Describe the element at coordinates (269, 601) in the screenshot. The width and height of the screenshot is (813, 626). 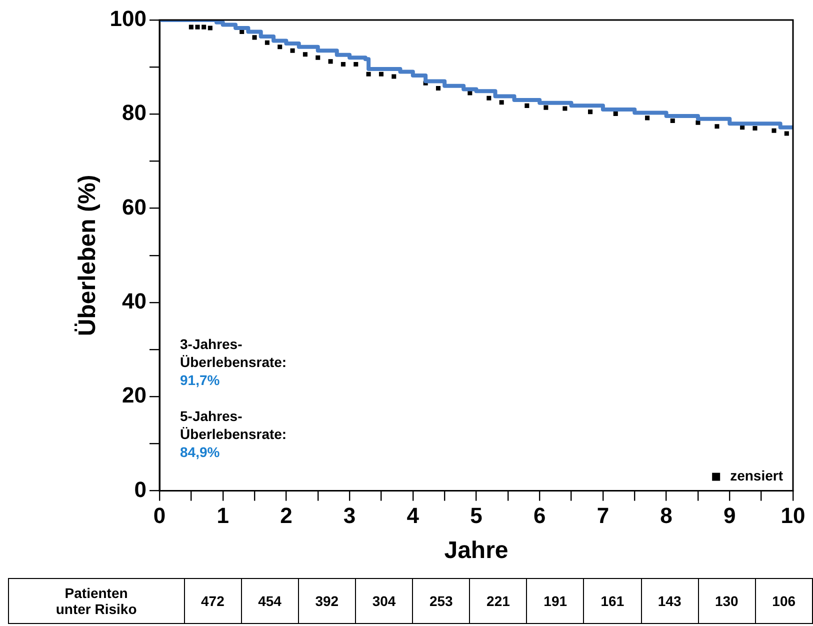
I see `text: 454` at that location.